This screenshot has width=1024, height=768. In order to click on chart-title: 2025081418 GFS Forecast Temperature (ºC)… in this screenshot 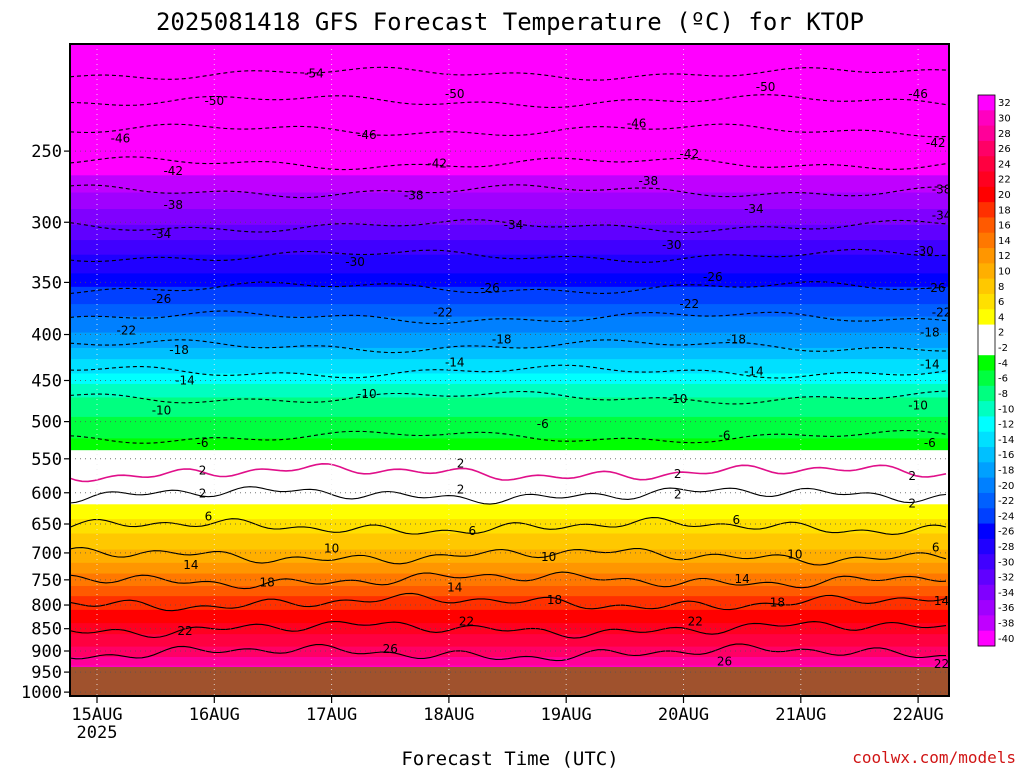, I will do `click(510, 22)`.